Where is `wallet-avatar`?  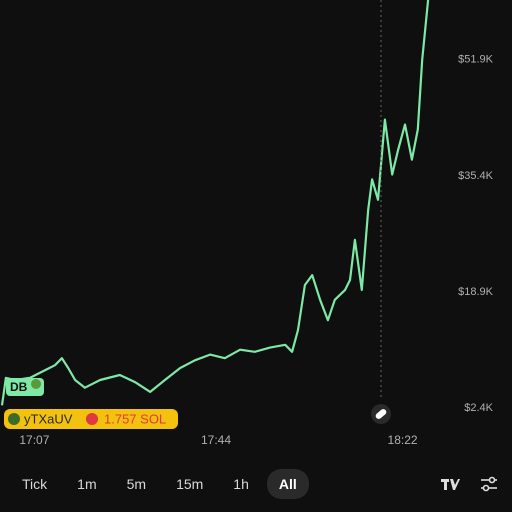 wallet-avatar is located at coordinates (14, 419).